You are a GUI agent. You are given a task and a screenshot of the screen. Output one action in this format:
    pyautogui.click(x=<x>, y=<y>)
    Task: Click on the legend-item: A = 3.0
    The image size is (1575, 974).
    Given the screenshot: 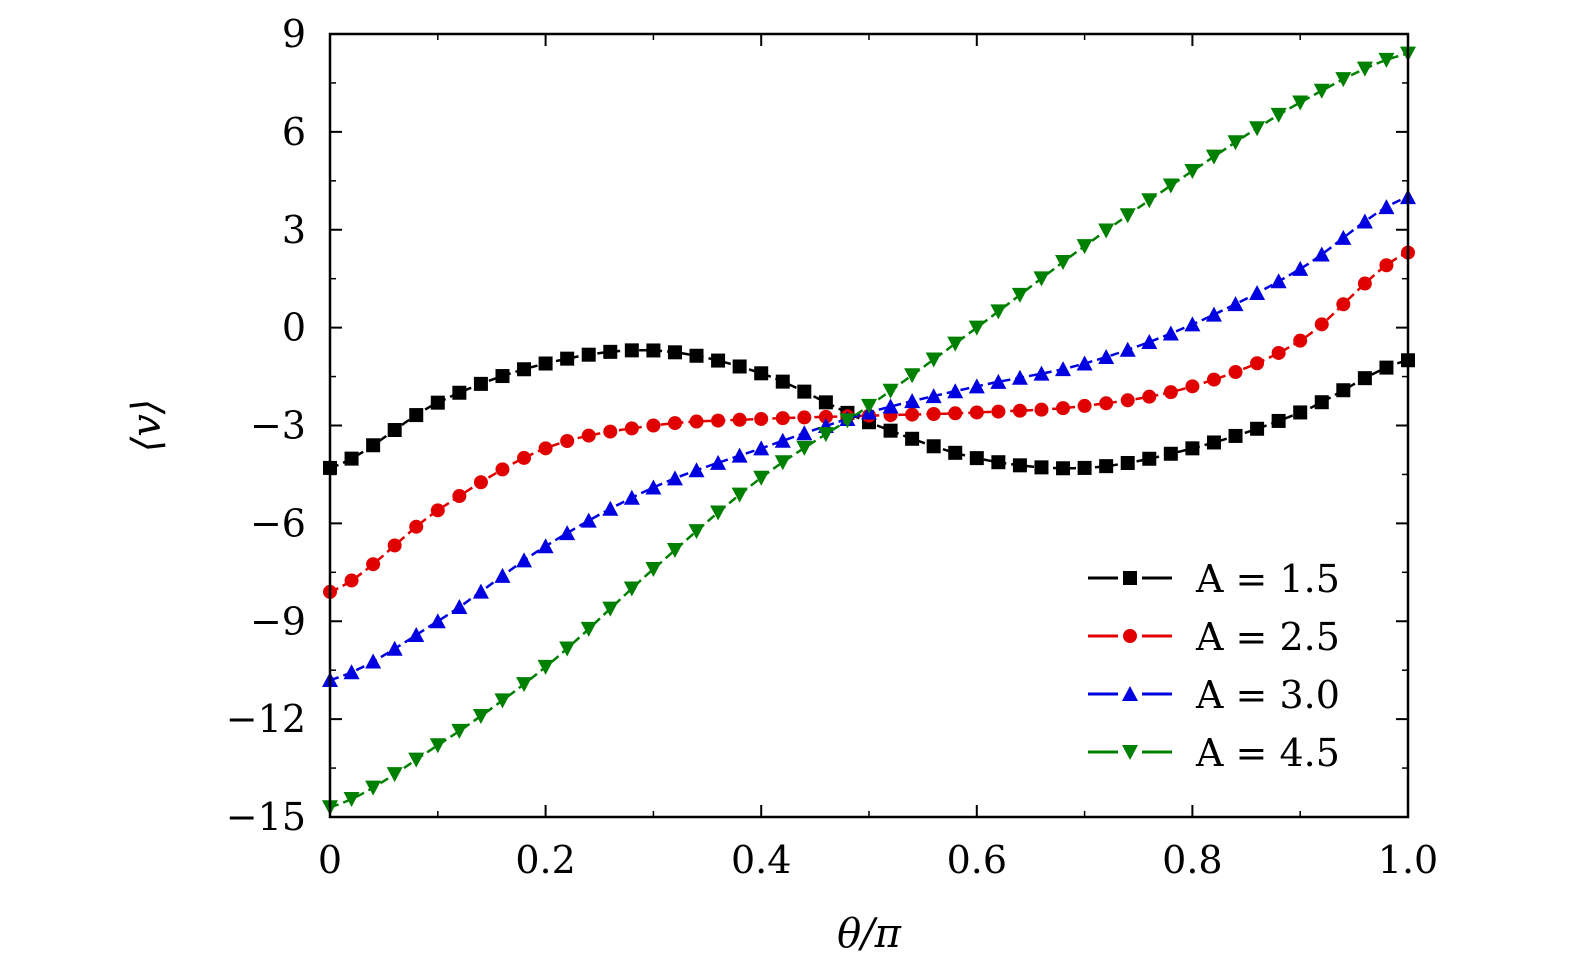 What is the action you would take?
    pyautogui.click(x=1214, y=695)
    